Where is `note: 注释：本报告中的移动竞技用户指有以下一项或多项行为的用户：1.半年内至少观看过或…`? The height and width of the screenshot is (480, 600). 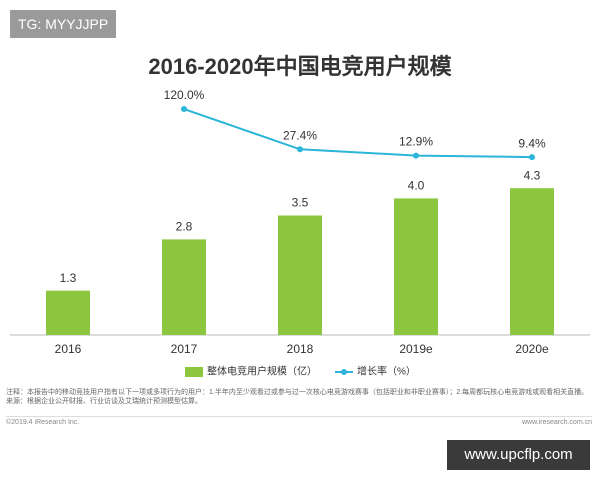
note: 注释：本报告中的移动竞技用户指有以下一项或多项行为的用户：1.半年内至少观看过或… is located at coordinates (297, 392).